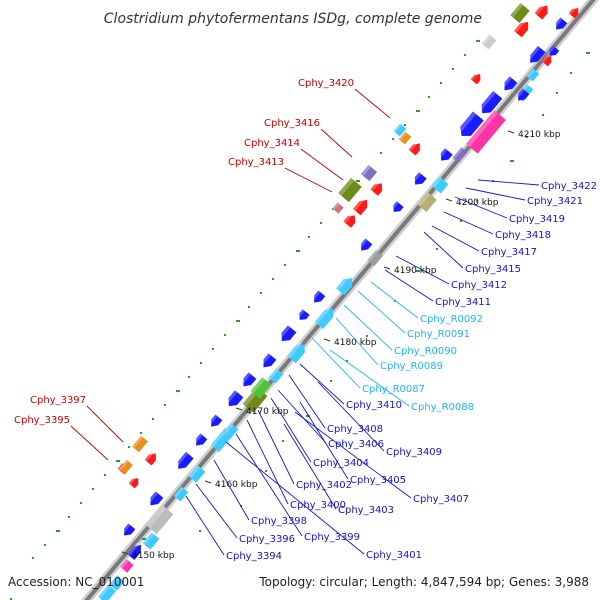  Describe the element at coordinates (415, 271) in the screenshot. I see `tick-label: 4190 kbp` at that location.